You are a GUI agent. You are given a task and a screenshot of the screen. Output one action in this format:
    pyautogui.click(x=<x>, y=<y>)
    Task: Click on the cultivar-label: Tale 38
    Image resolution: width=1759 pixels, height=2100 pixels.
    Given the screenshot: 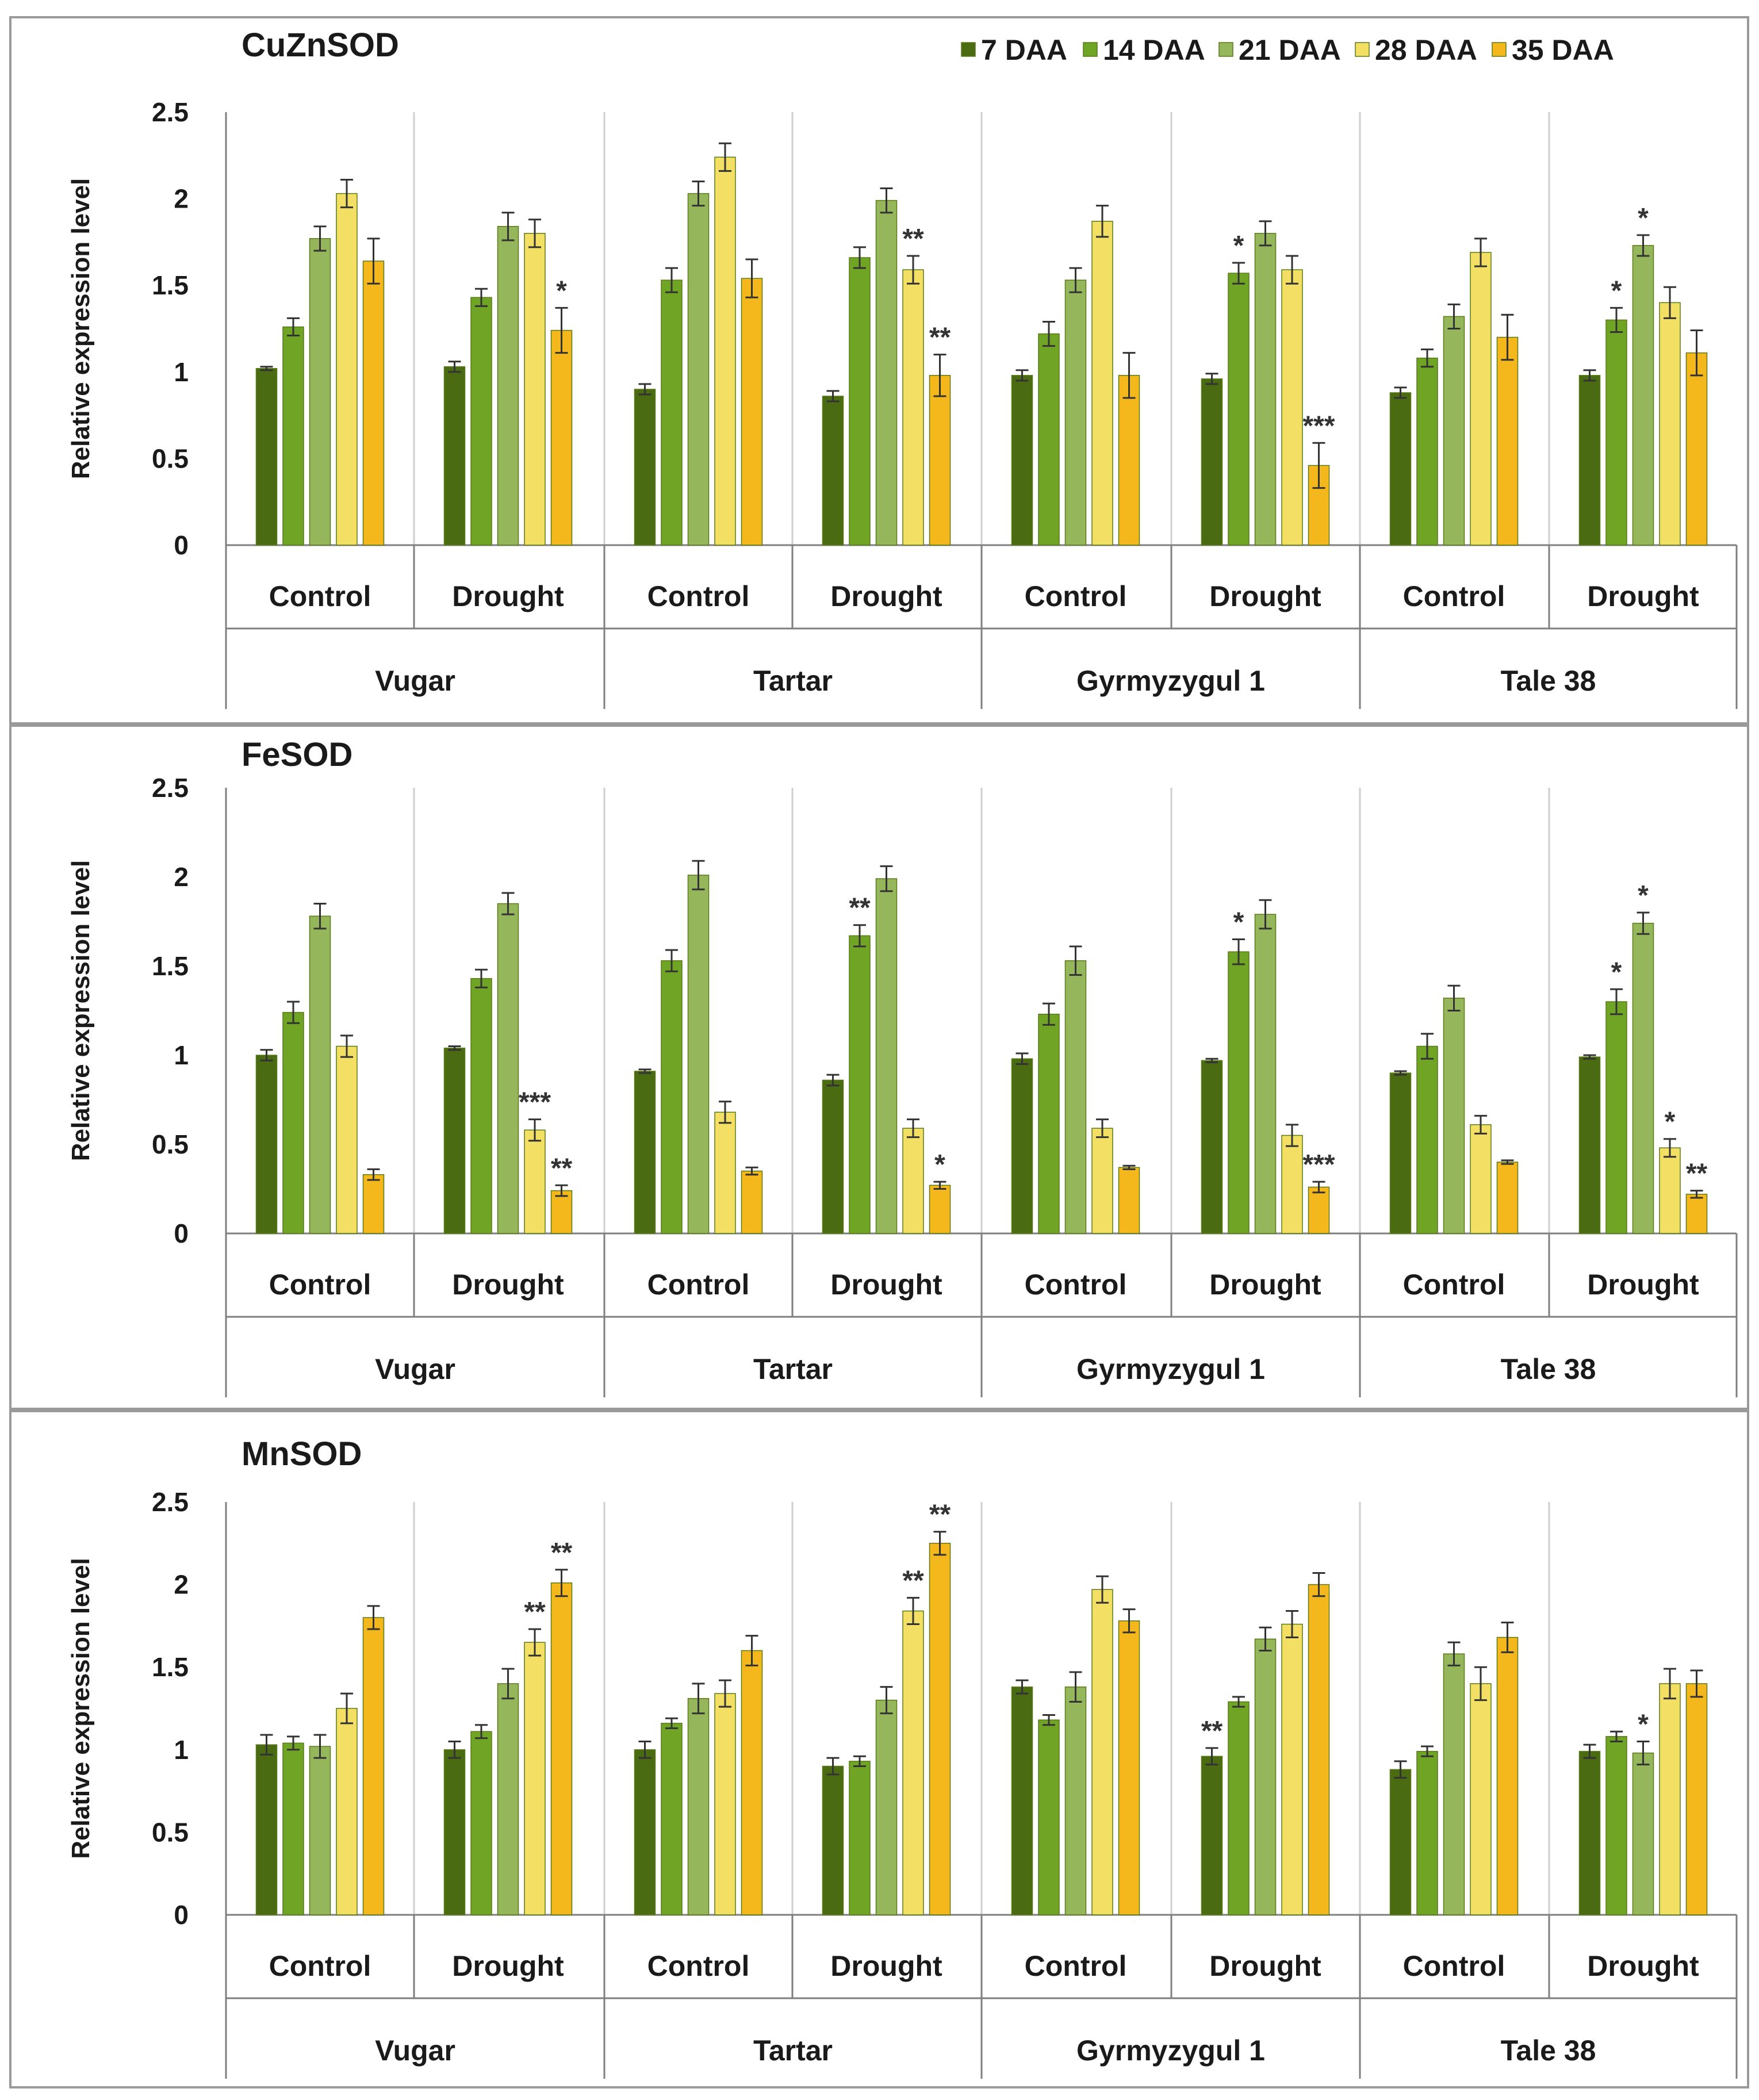 What is the action you would take?
    pyautogui.click(x=1548, y=681)
    